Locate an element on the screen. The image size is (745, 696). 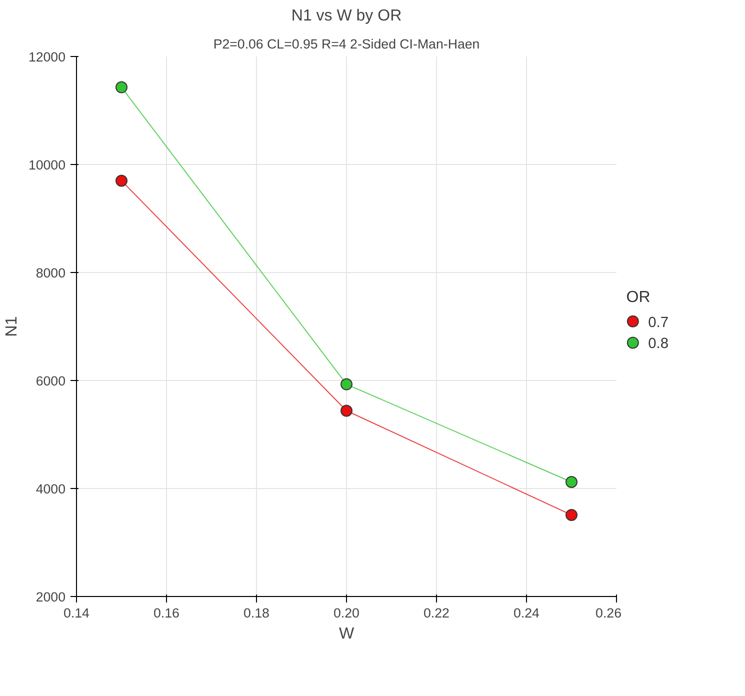
y-tick-label: 12000 is located at coordinates (47, 57).